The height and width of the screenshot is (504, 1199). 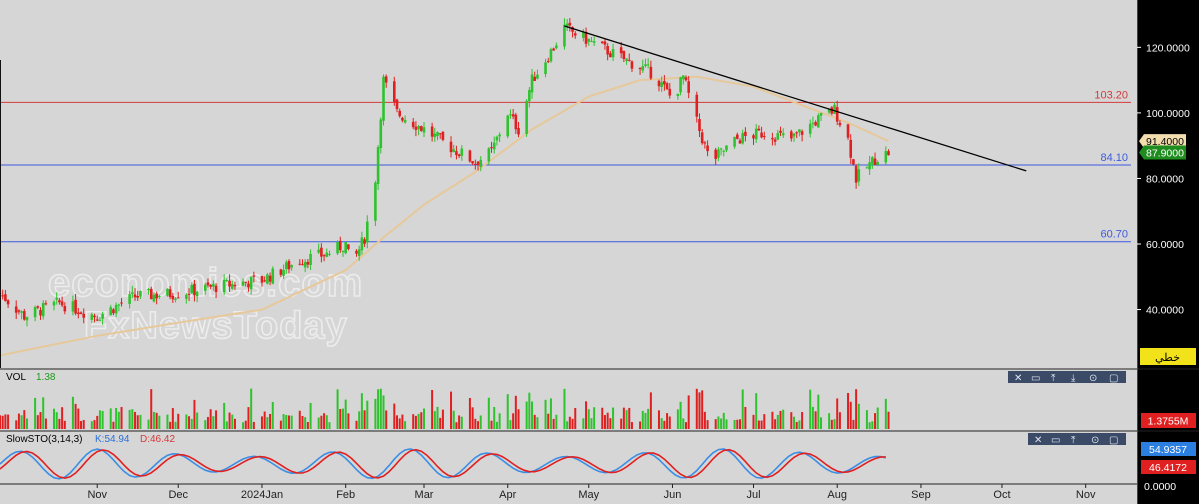 What do you see at coordinates (1168, 114) in the screenshot?
I see `y-tick-label: 100.0000` at bounding box center [1168, 114].